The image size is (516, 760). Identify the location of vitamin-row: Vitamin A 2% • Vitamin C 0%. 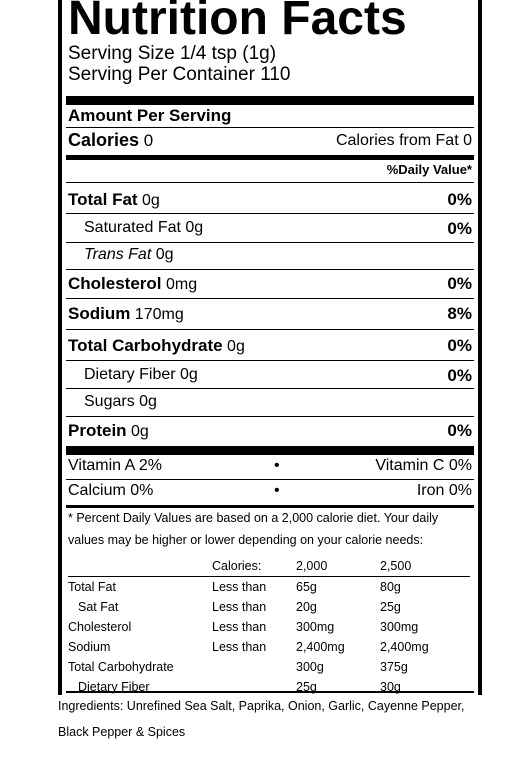
(270, 468).